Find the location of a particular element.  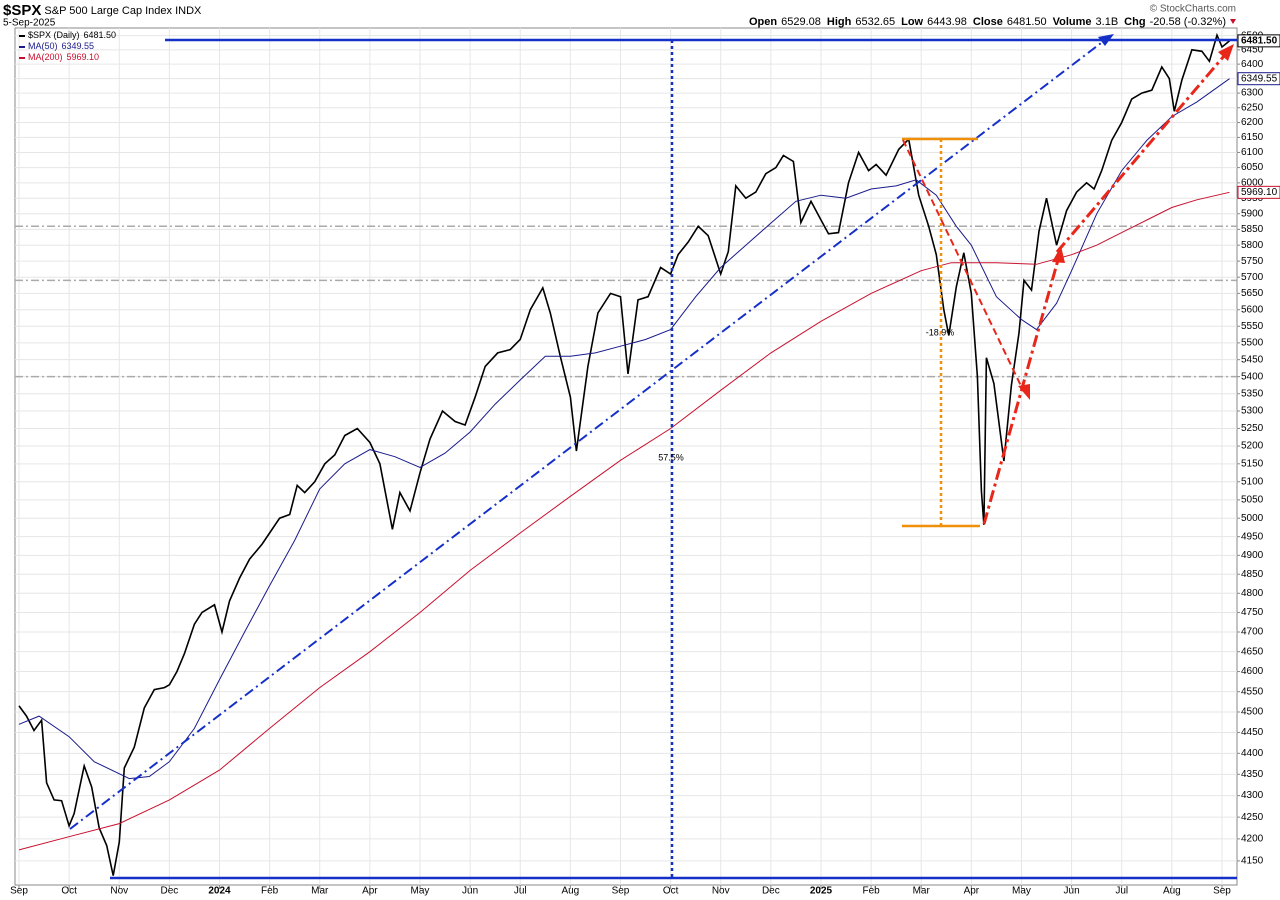

last-value-label: 6481.50 is located at coordinates (1259, 41).